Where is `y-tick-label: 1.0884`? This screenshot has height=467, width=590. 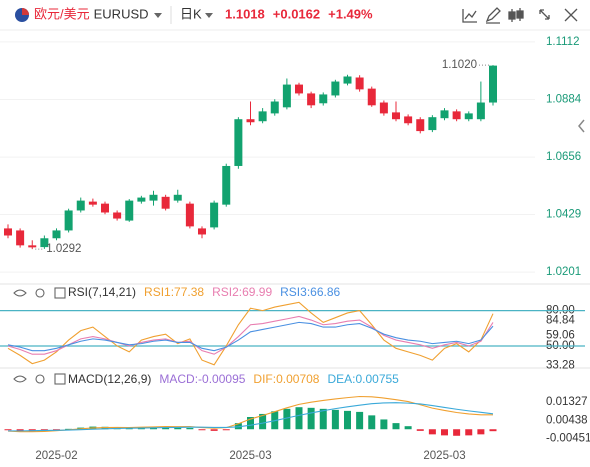 y-tick-label: 1.0884 is located at coordinates (564, 100).